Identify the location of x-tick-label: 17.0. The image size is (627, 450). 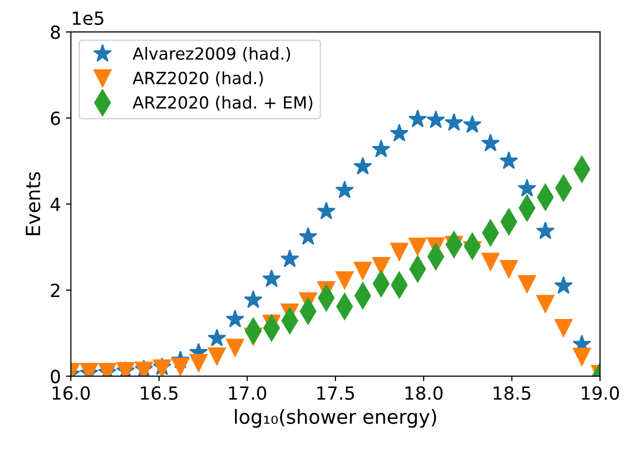
(247, 393).